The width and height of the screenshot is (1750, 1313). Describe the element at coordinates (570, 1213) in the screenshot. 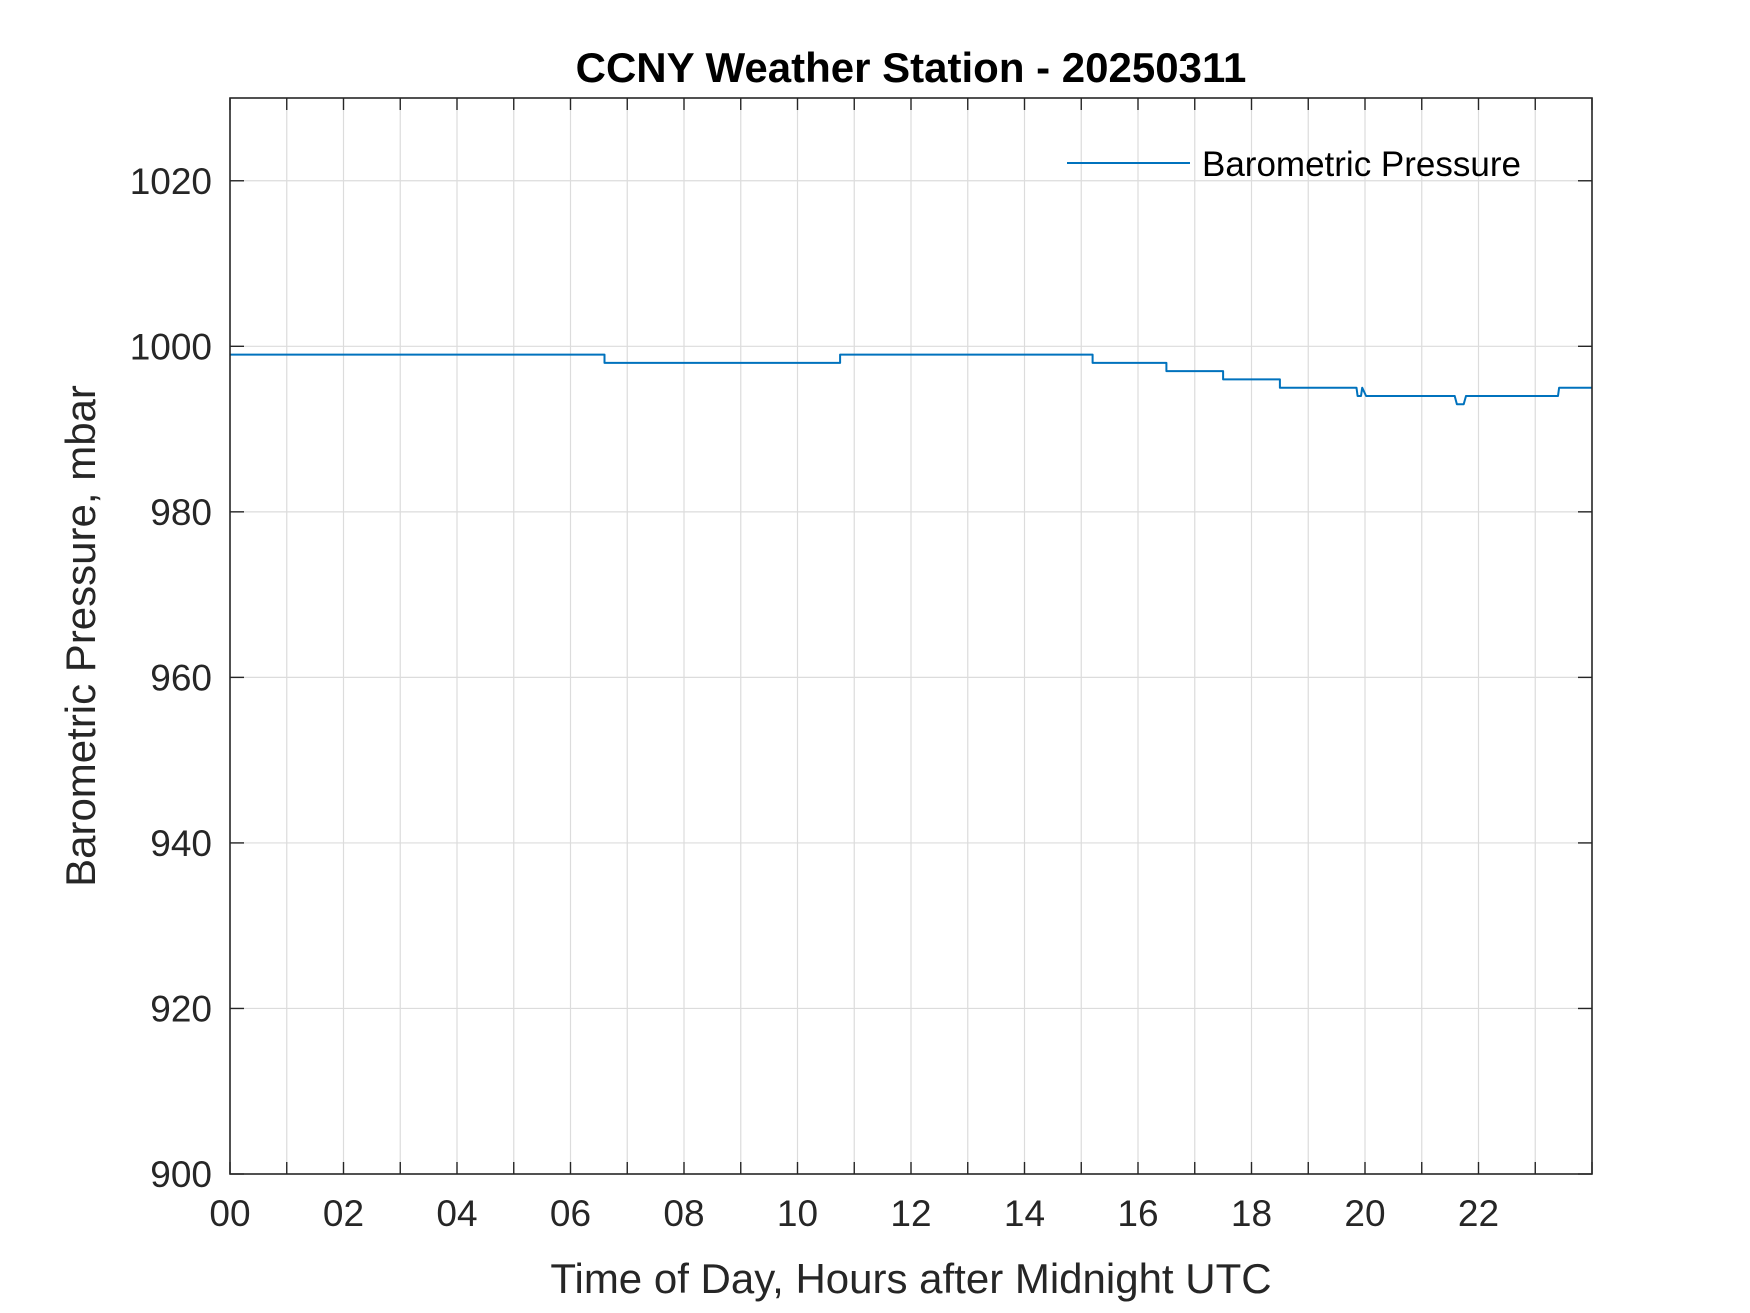

I see `x-tick-label: 06` at that location.